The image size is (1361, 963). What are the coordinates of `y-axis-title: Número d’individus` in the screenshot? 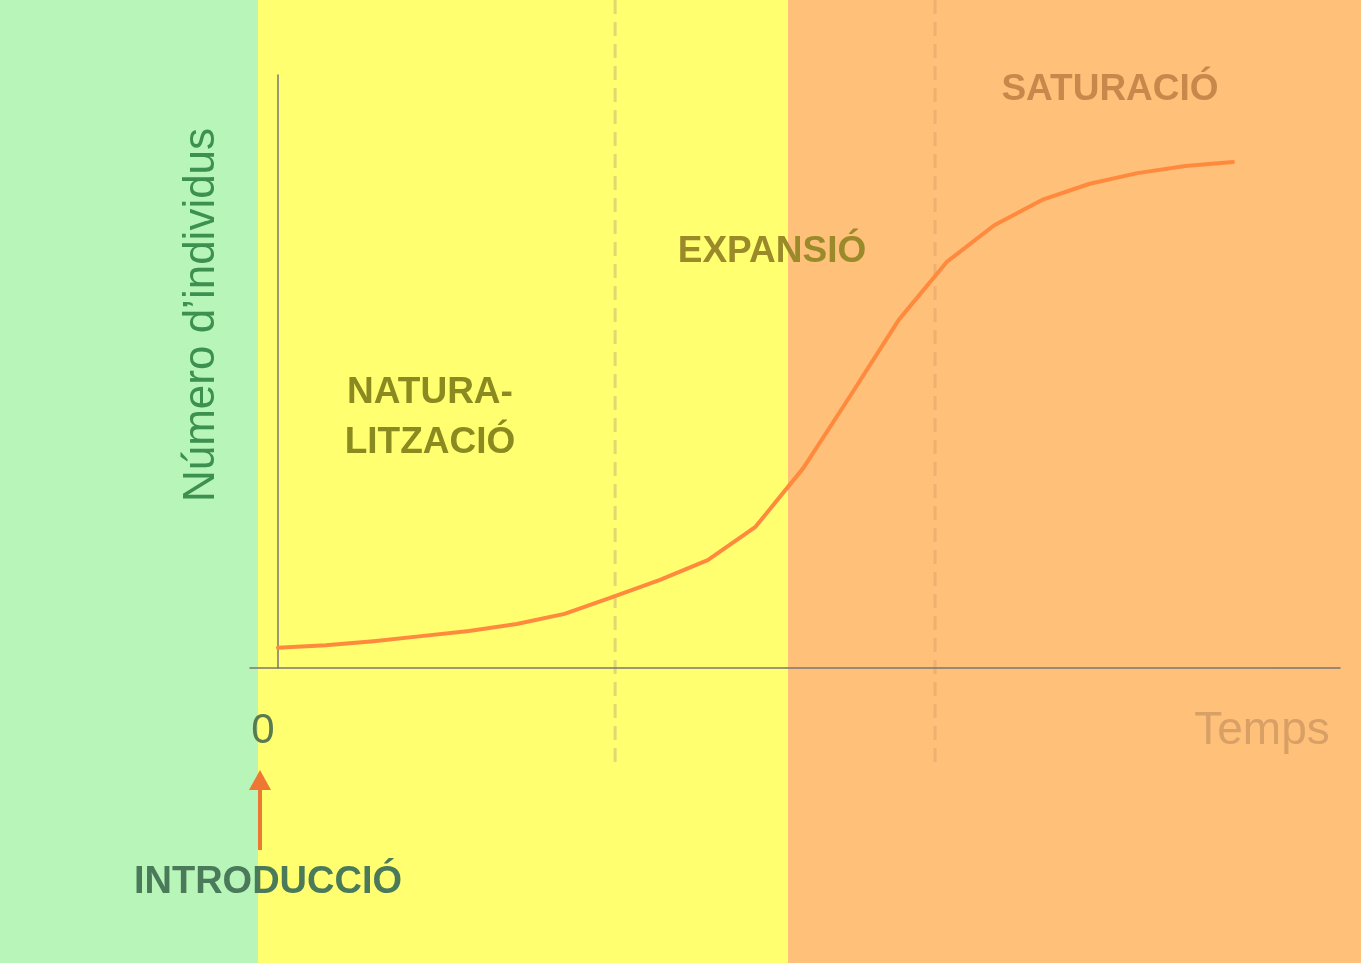 It's located at (198, 315).